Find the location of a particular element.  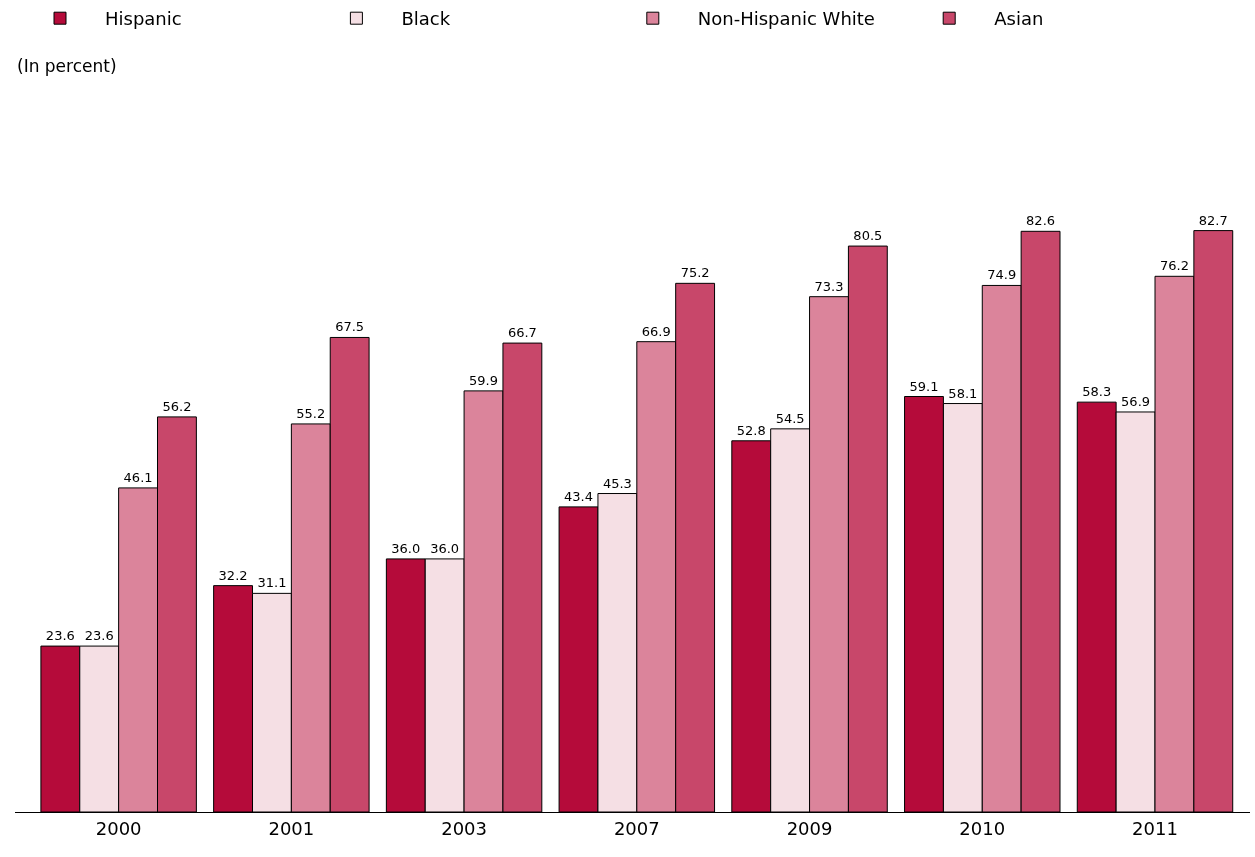

legend-label: Black is located at coordinates (426, 19).